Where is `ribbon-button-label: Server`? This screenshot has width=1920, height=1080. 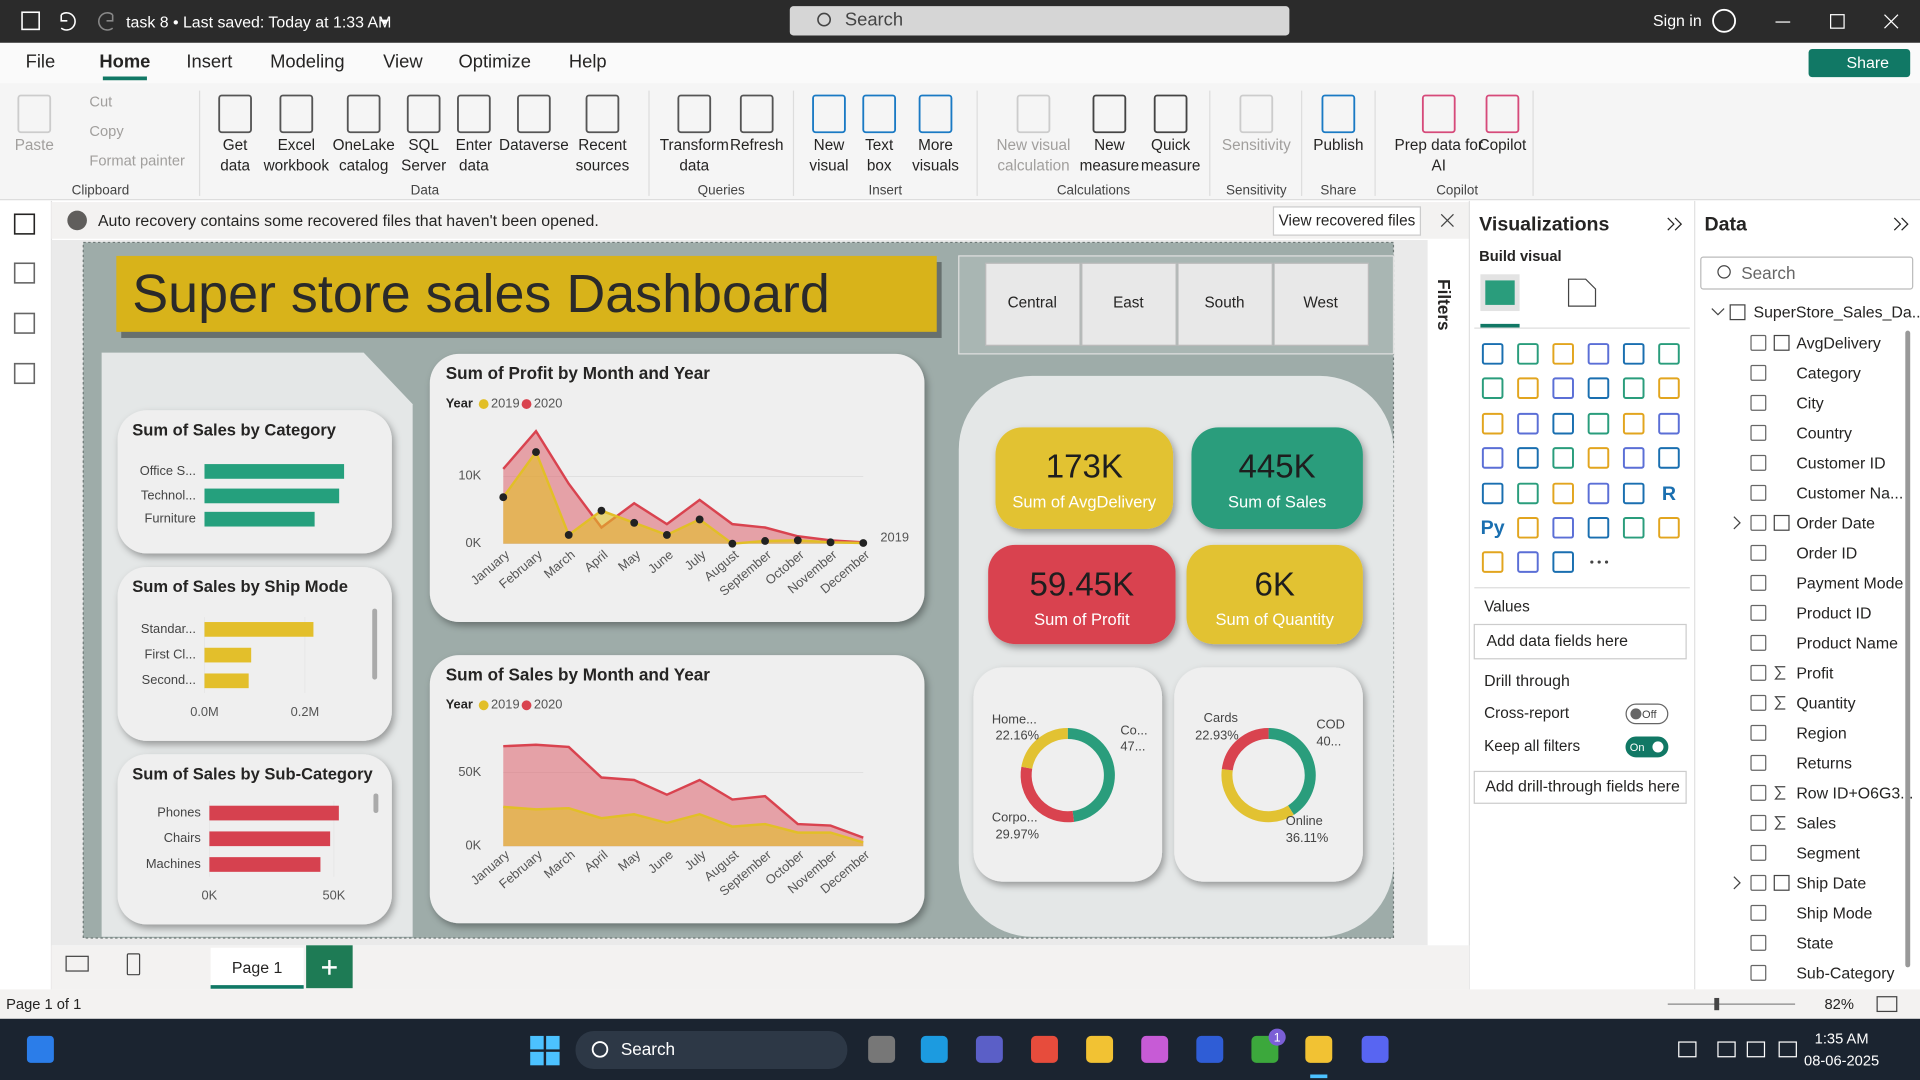 ribbon-button-label: Server is located at coordinates (423, 166).